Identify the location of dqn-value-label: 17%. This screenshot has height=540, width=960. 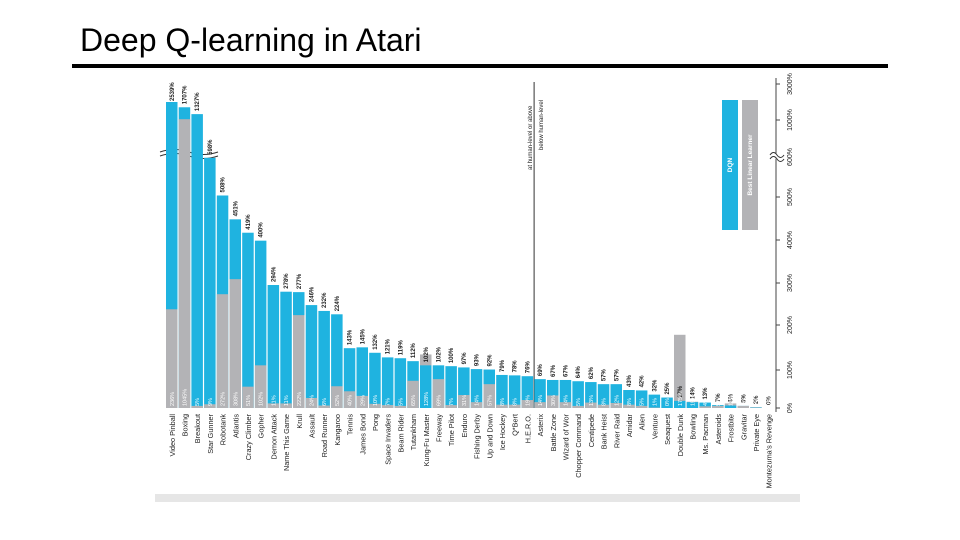
(681, 391).